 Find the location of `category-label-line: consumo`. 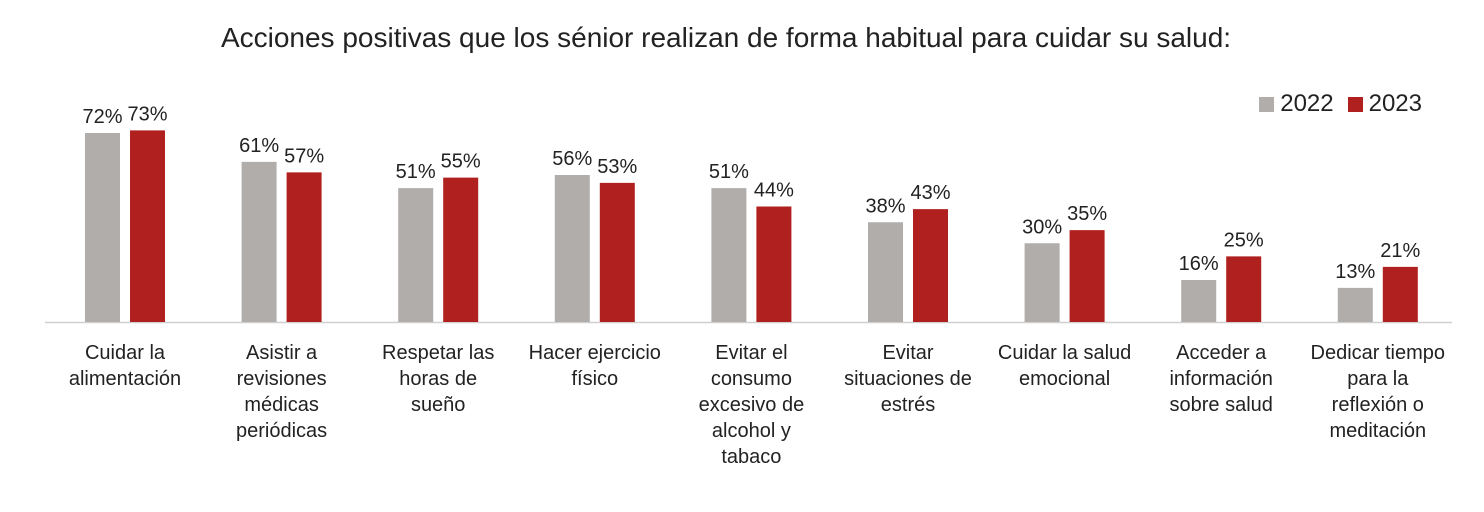

category-label-line: consumo is located at coordinates (751, 379).